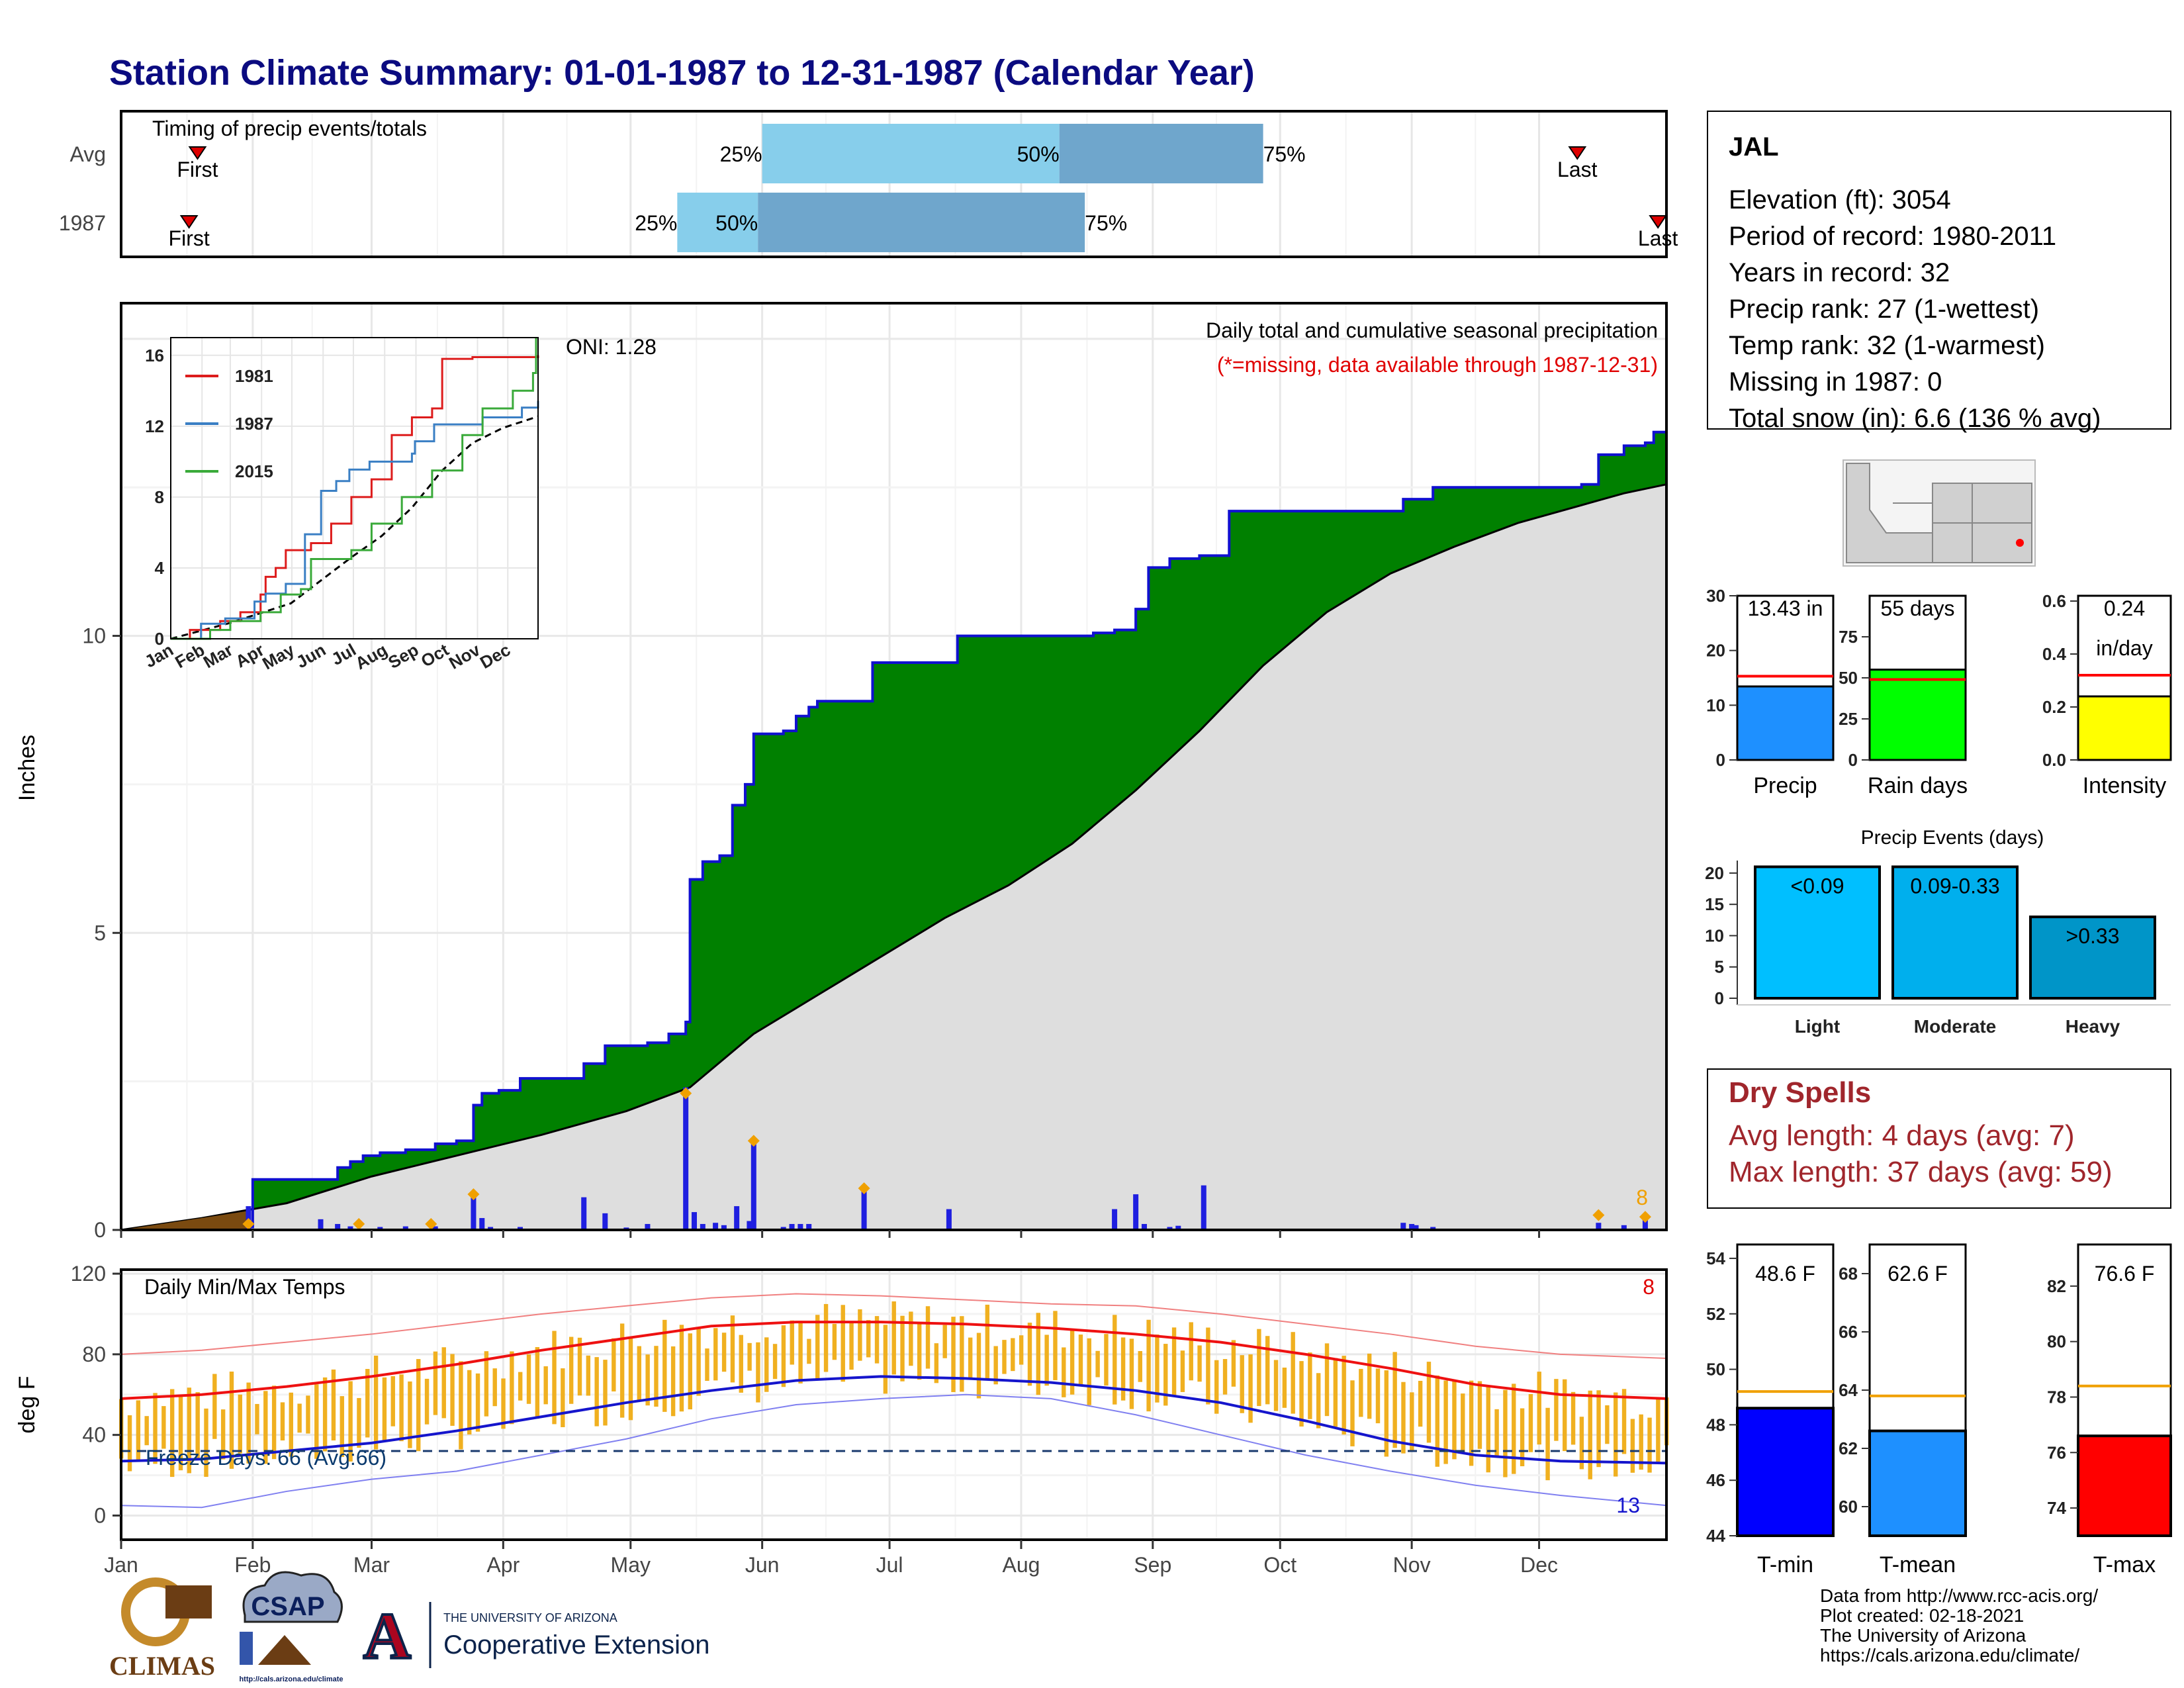 Image resolution: width=2184 pixels, height=1688 pixels. What do you see at coordinates (387, 1636) in the screenshot?
I see `ua-logo-letter: A` at bounding box center [387, 1636].